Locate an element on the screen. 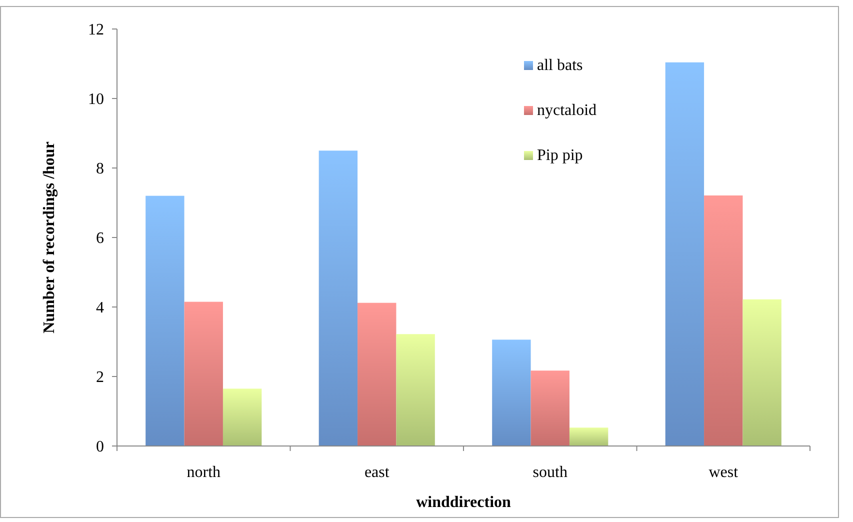 This screenshot has width=853, height=522. legend-label: Pip pip is located at coordinates (560, 155).